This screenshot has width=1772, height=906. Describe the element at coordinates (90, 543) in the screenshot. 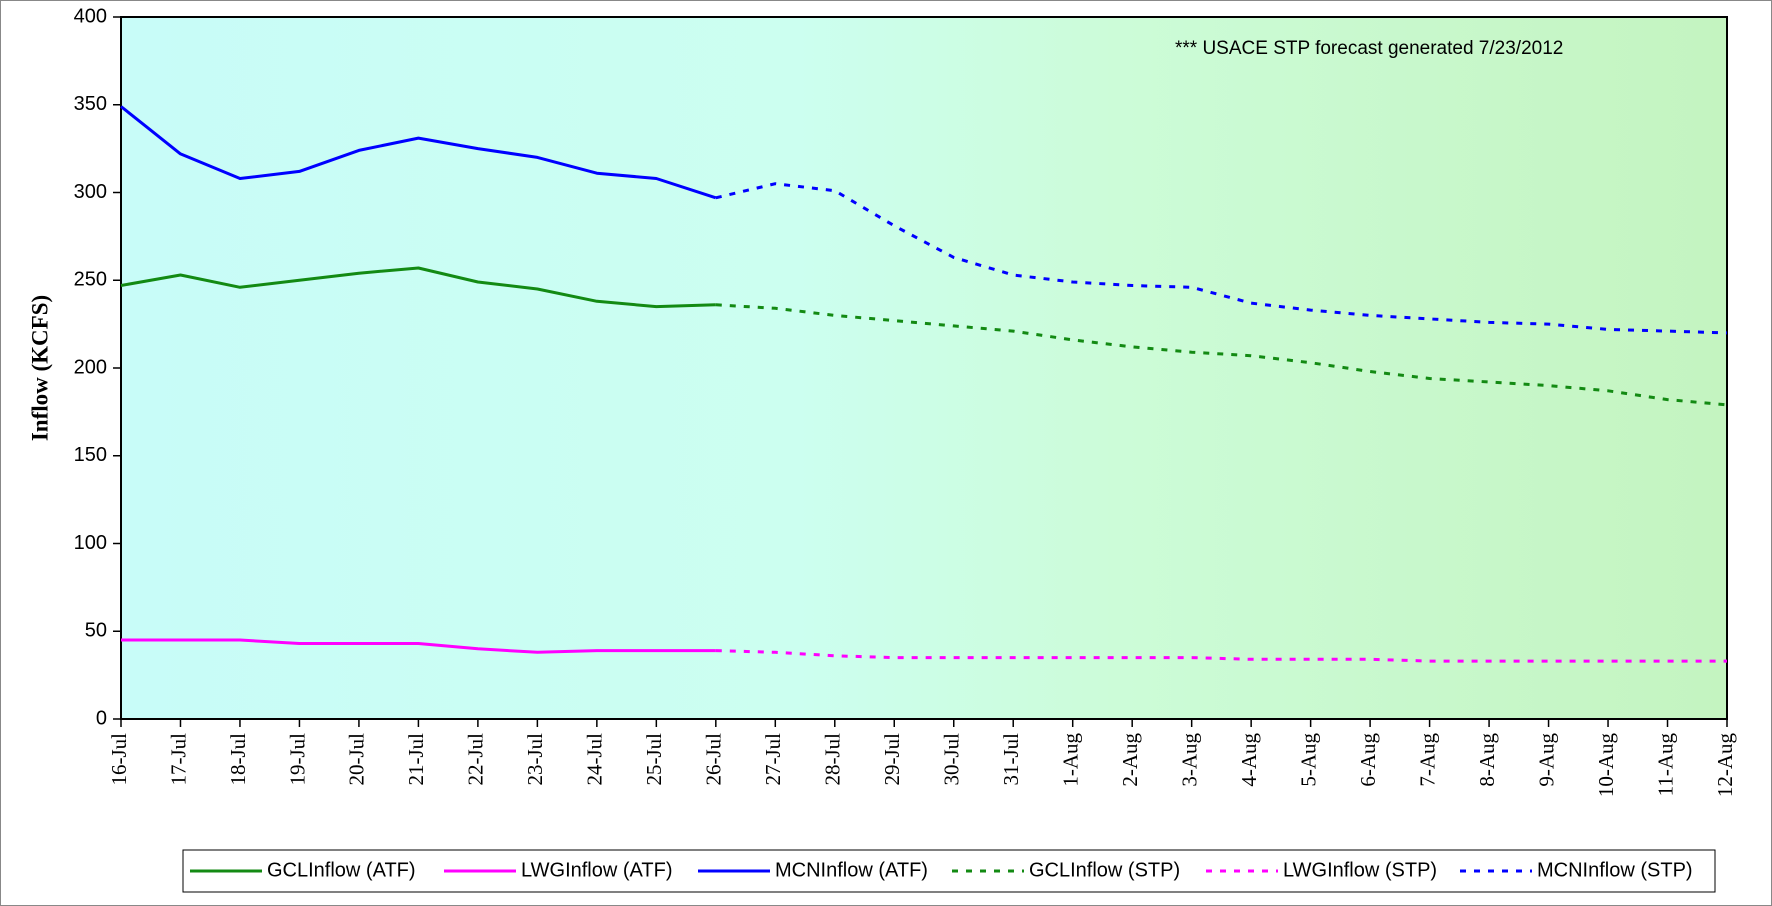

I see `y-tick-label: 100` at that location.